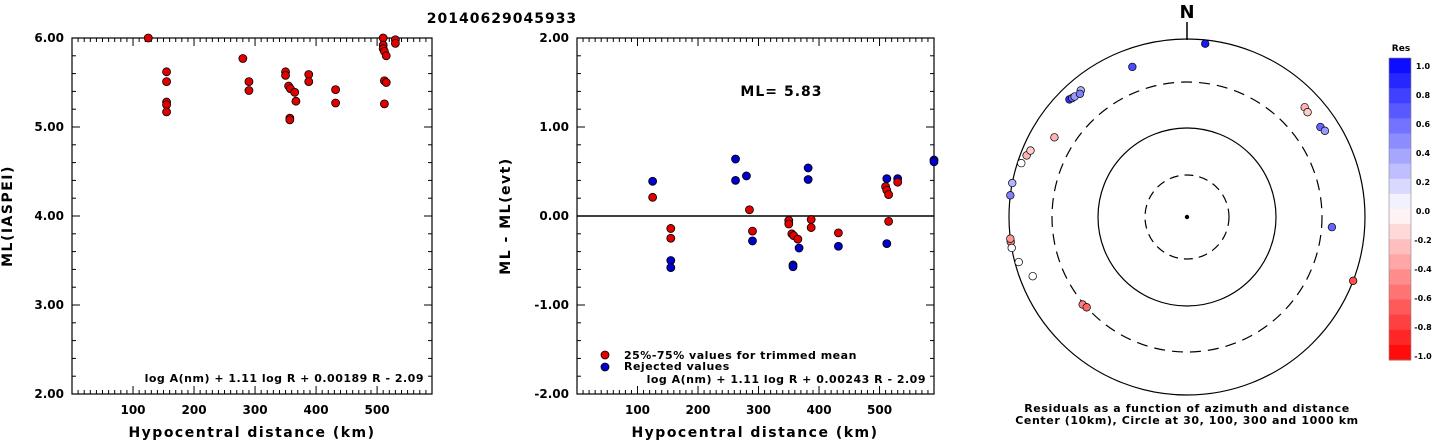  Describe the element at coordinates (506, 215) in the screenshot. I see `middle-panel-ylabel: ML - ML(evt)` at that location.